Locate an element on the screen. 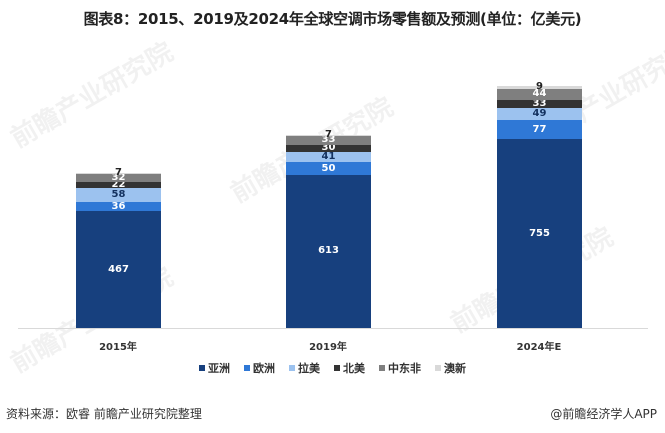 Image resolution: width=665 pixels, height=433 pixels. data-label: 22 is located at coordinates (118, 184).